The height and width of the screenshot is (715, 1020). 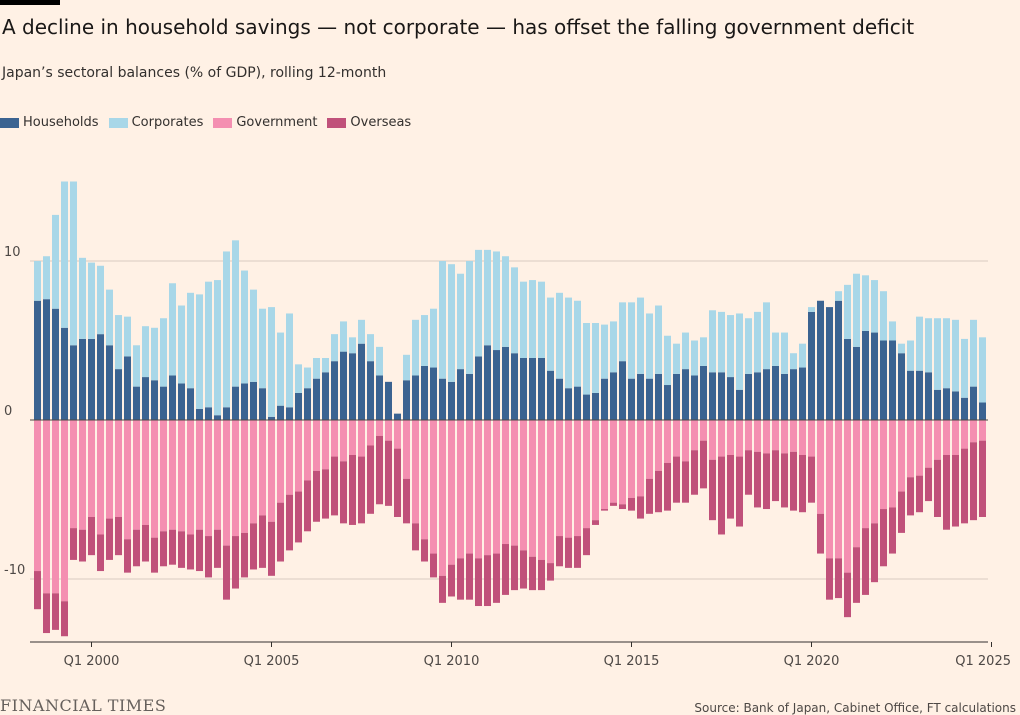 I want to click on y-tick-label: 0, so click(x=8, y=411).